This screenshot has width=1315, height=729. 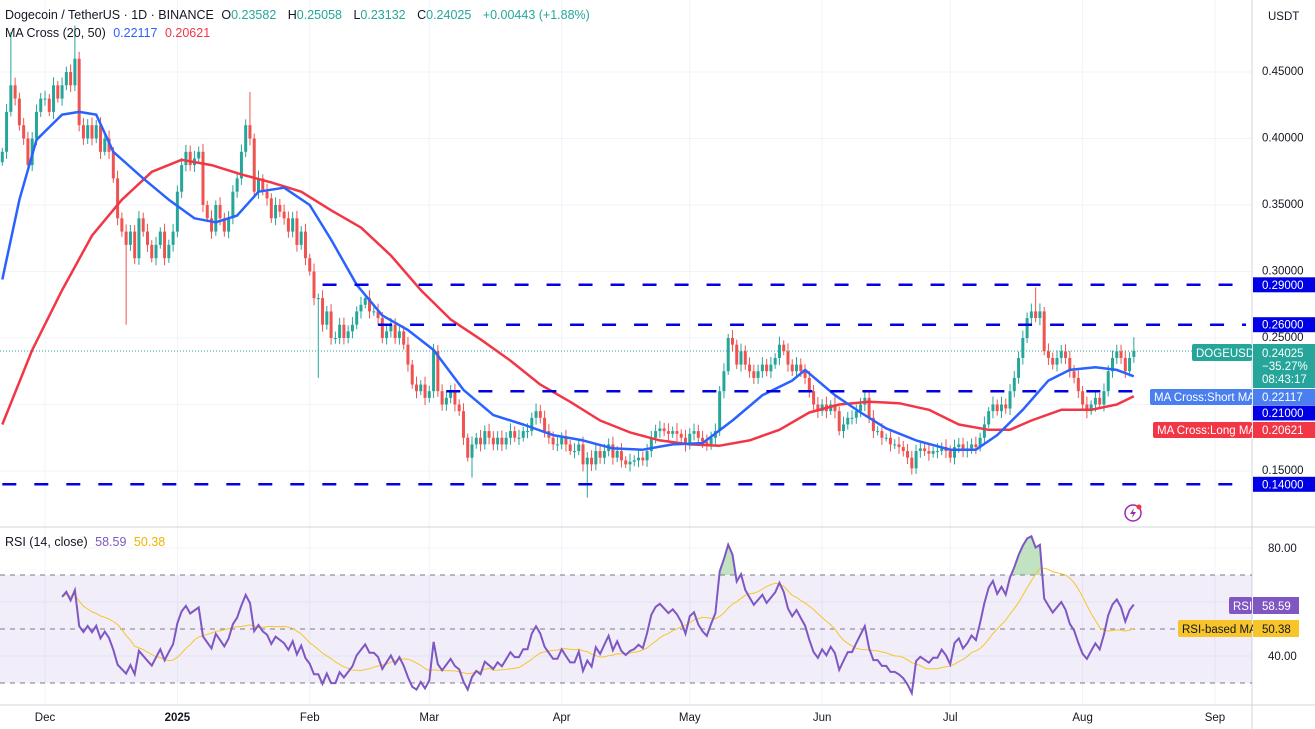 I want to click on rsi-tag-label: RSI, so click(x=1242, y=607).